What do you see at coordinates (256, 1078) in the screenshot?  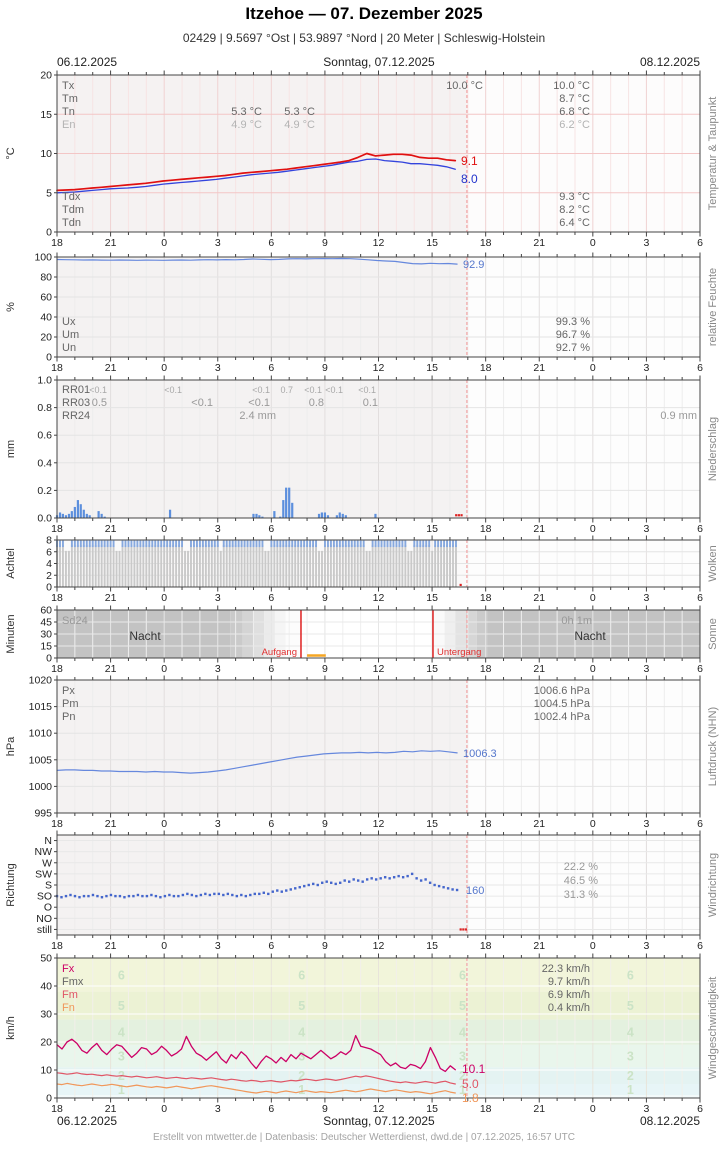 I see `series-fm` at bounding box center [256, 1078].